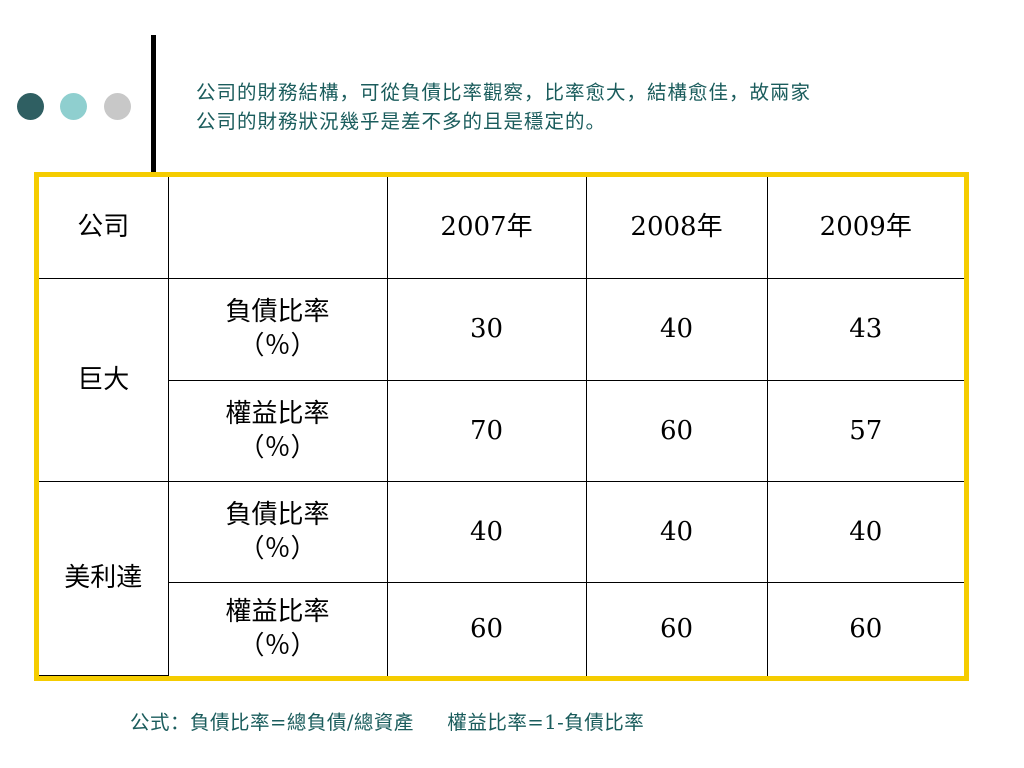 Image resolution: width=1024 pixels, height=768 pixels. What do you see at coordinates (504, 92) in the screenshot?
I see `heading-line-1: 公司的財務結構，可從負債比率觀察，比率愈大，結構愈佳，故兩家` at bounding box center [504, 92].